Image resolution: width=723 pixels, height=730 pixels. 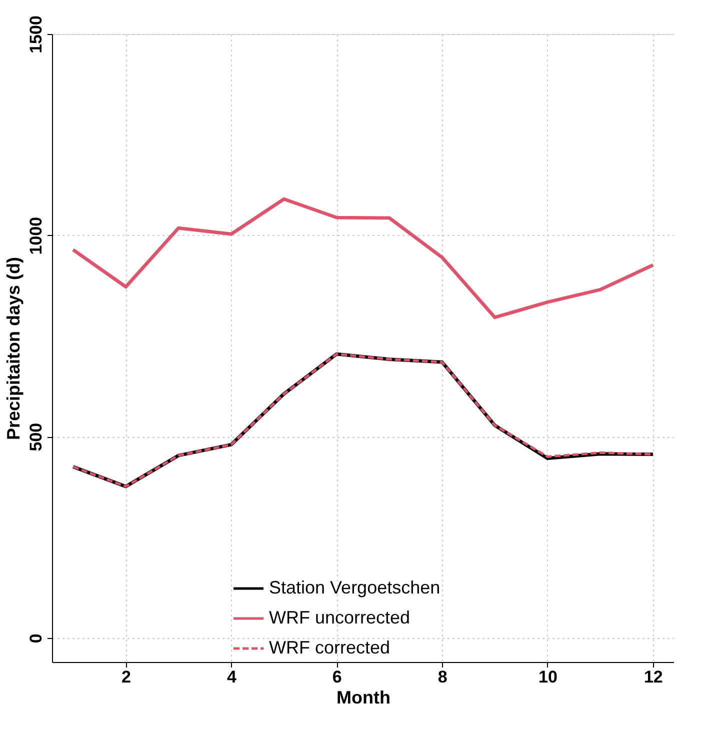 I want to click on x-tick-label: 4, so click(x=231, y=677).